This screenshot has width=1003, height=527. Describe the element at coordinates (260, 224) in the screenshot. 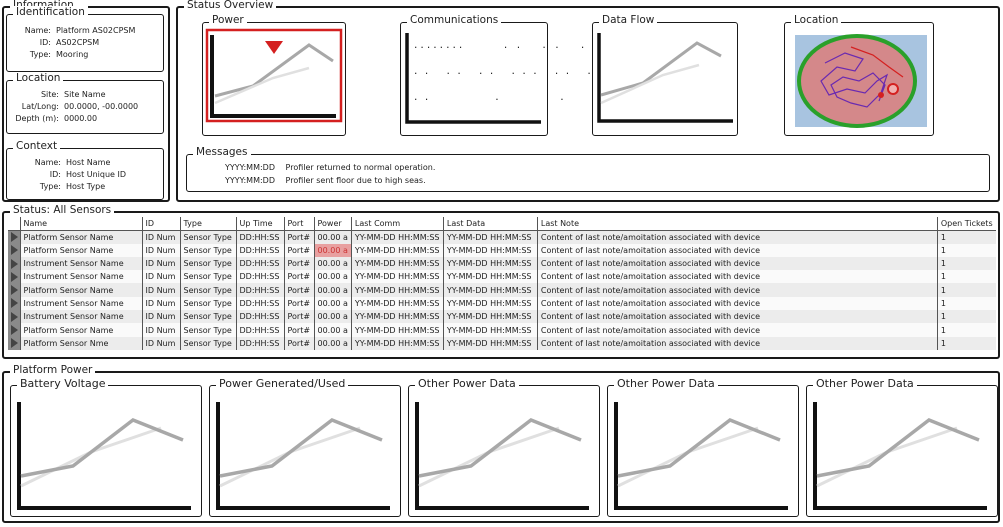

I see `col-uptime: Up Time` at that location.